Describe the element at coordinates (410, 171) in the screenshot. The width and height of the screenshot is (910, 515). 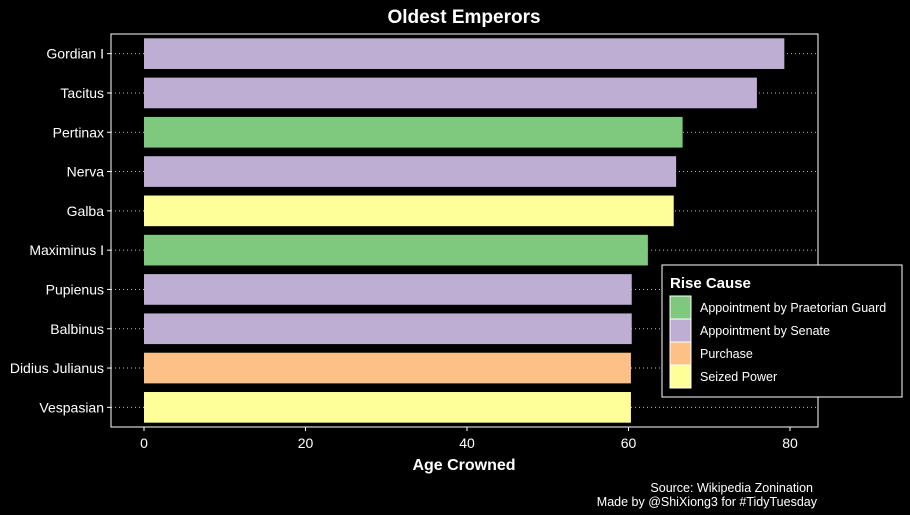
I see `bar-nerva` at that location.